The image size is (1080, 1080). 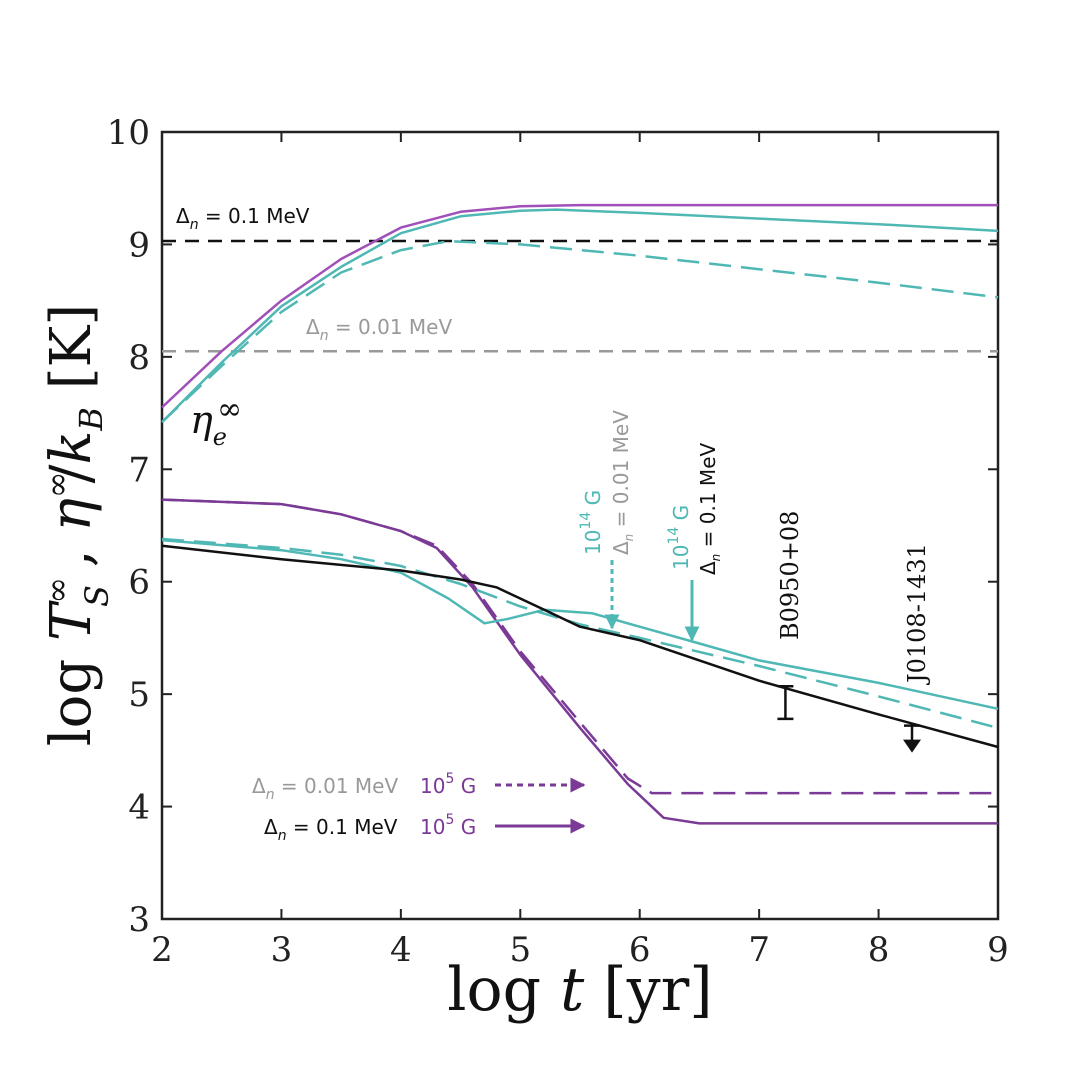 I want to click on source-label-j0108: J0108-1431, so click(x=917, y=614).